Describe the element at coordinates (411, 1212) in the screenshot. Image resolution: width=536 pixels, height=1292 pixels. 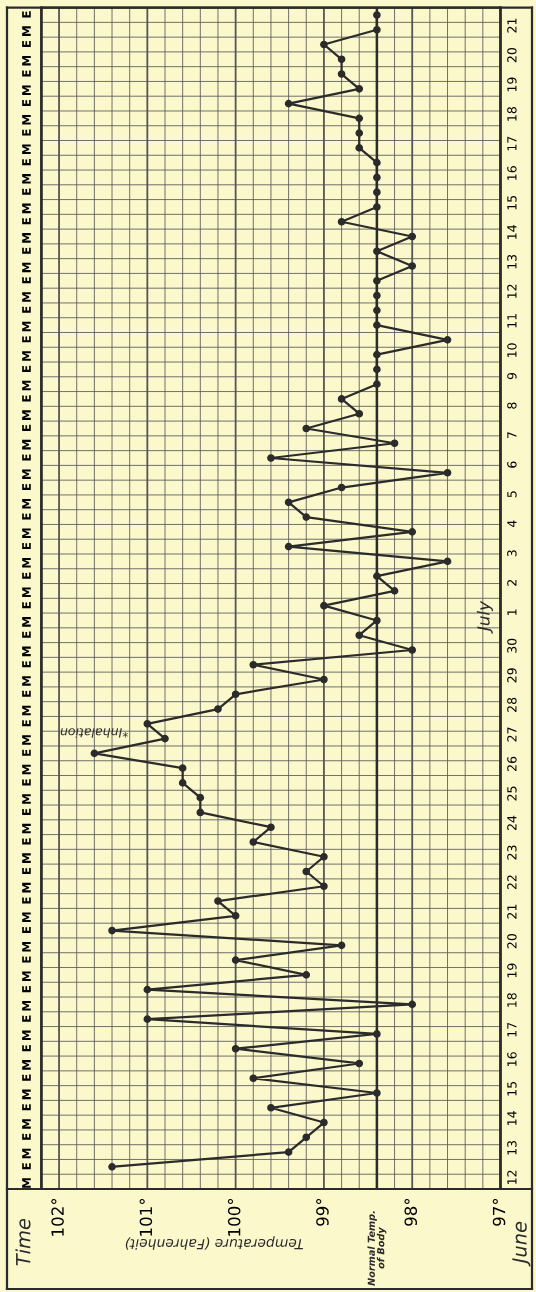
I see `x-tick-label: 98°` at that location.